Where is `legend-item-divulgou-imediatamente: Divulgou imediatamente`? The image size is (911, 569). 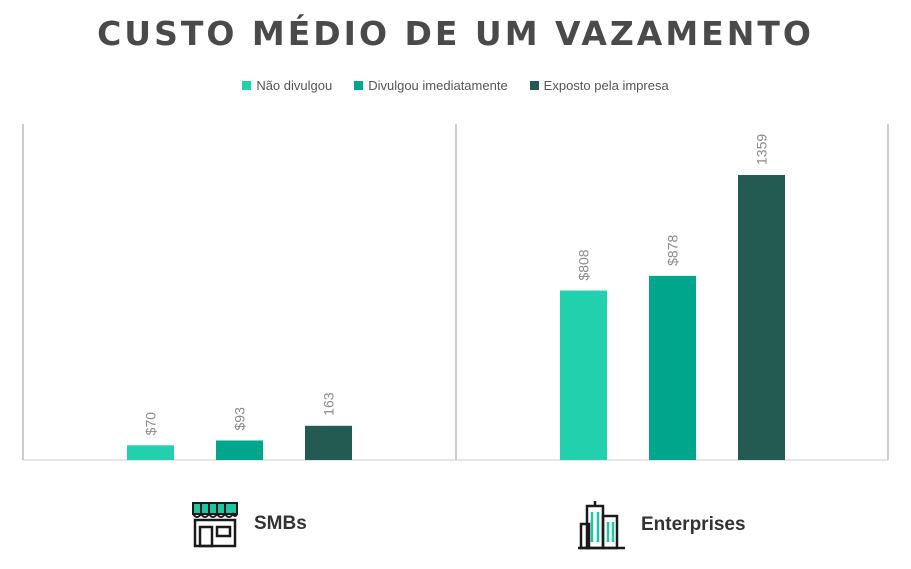
legend-item-divulgou-imediatamente: Divulgou imediatamente is located at coordinates (431, 85).